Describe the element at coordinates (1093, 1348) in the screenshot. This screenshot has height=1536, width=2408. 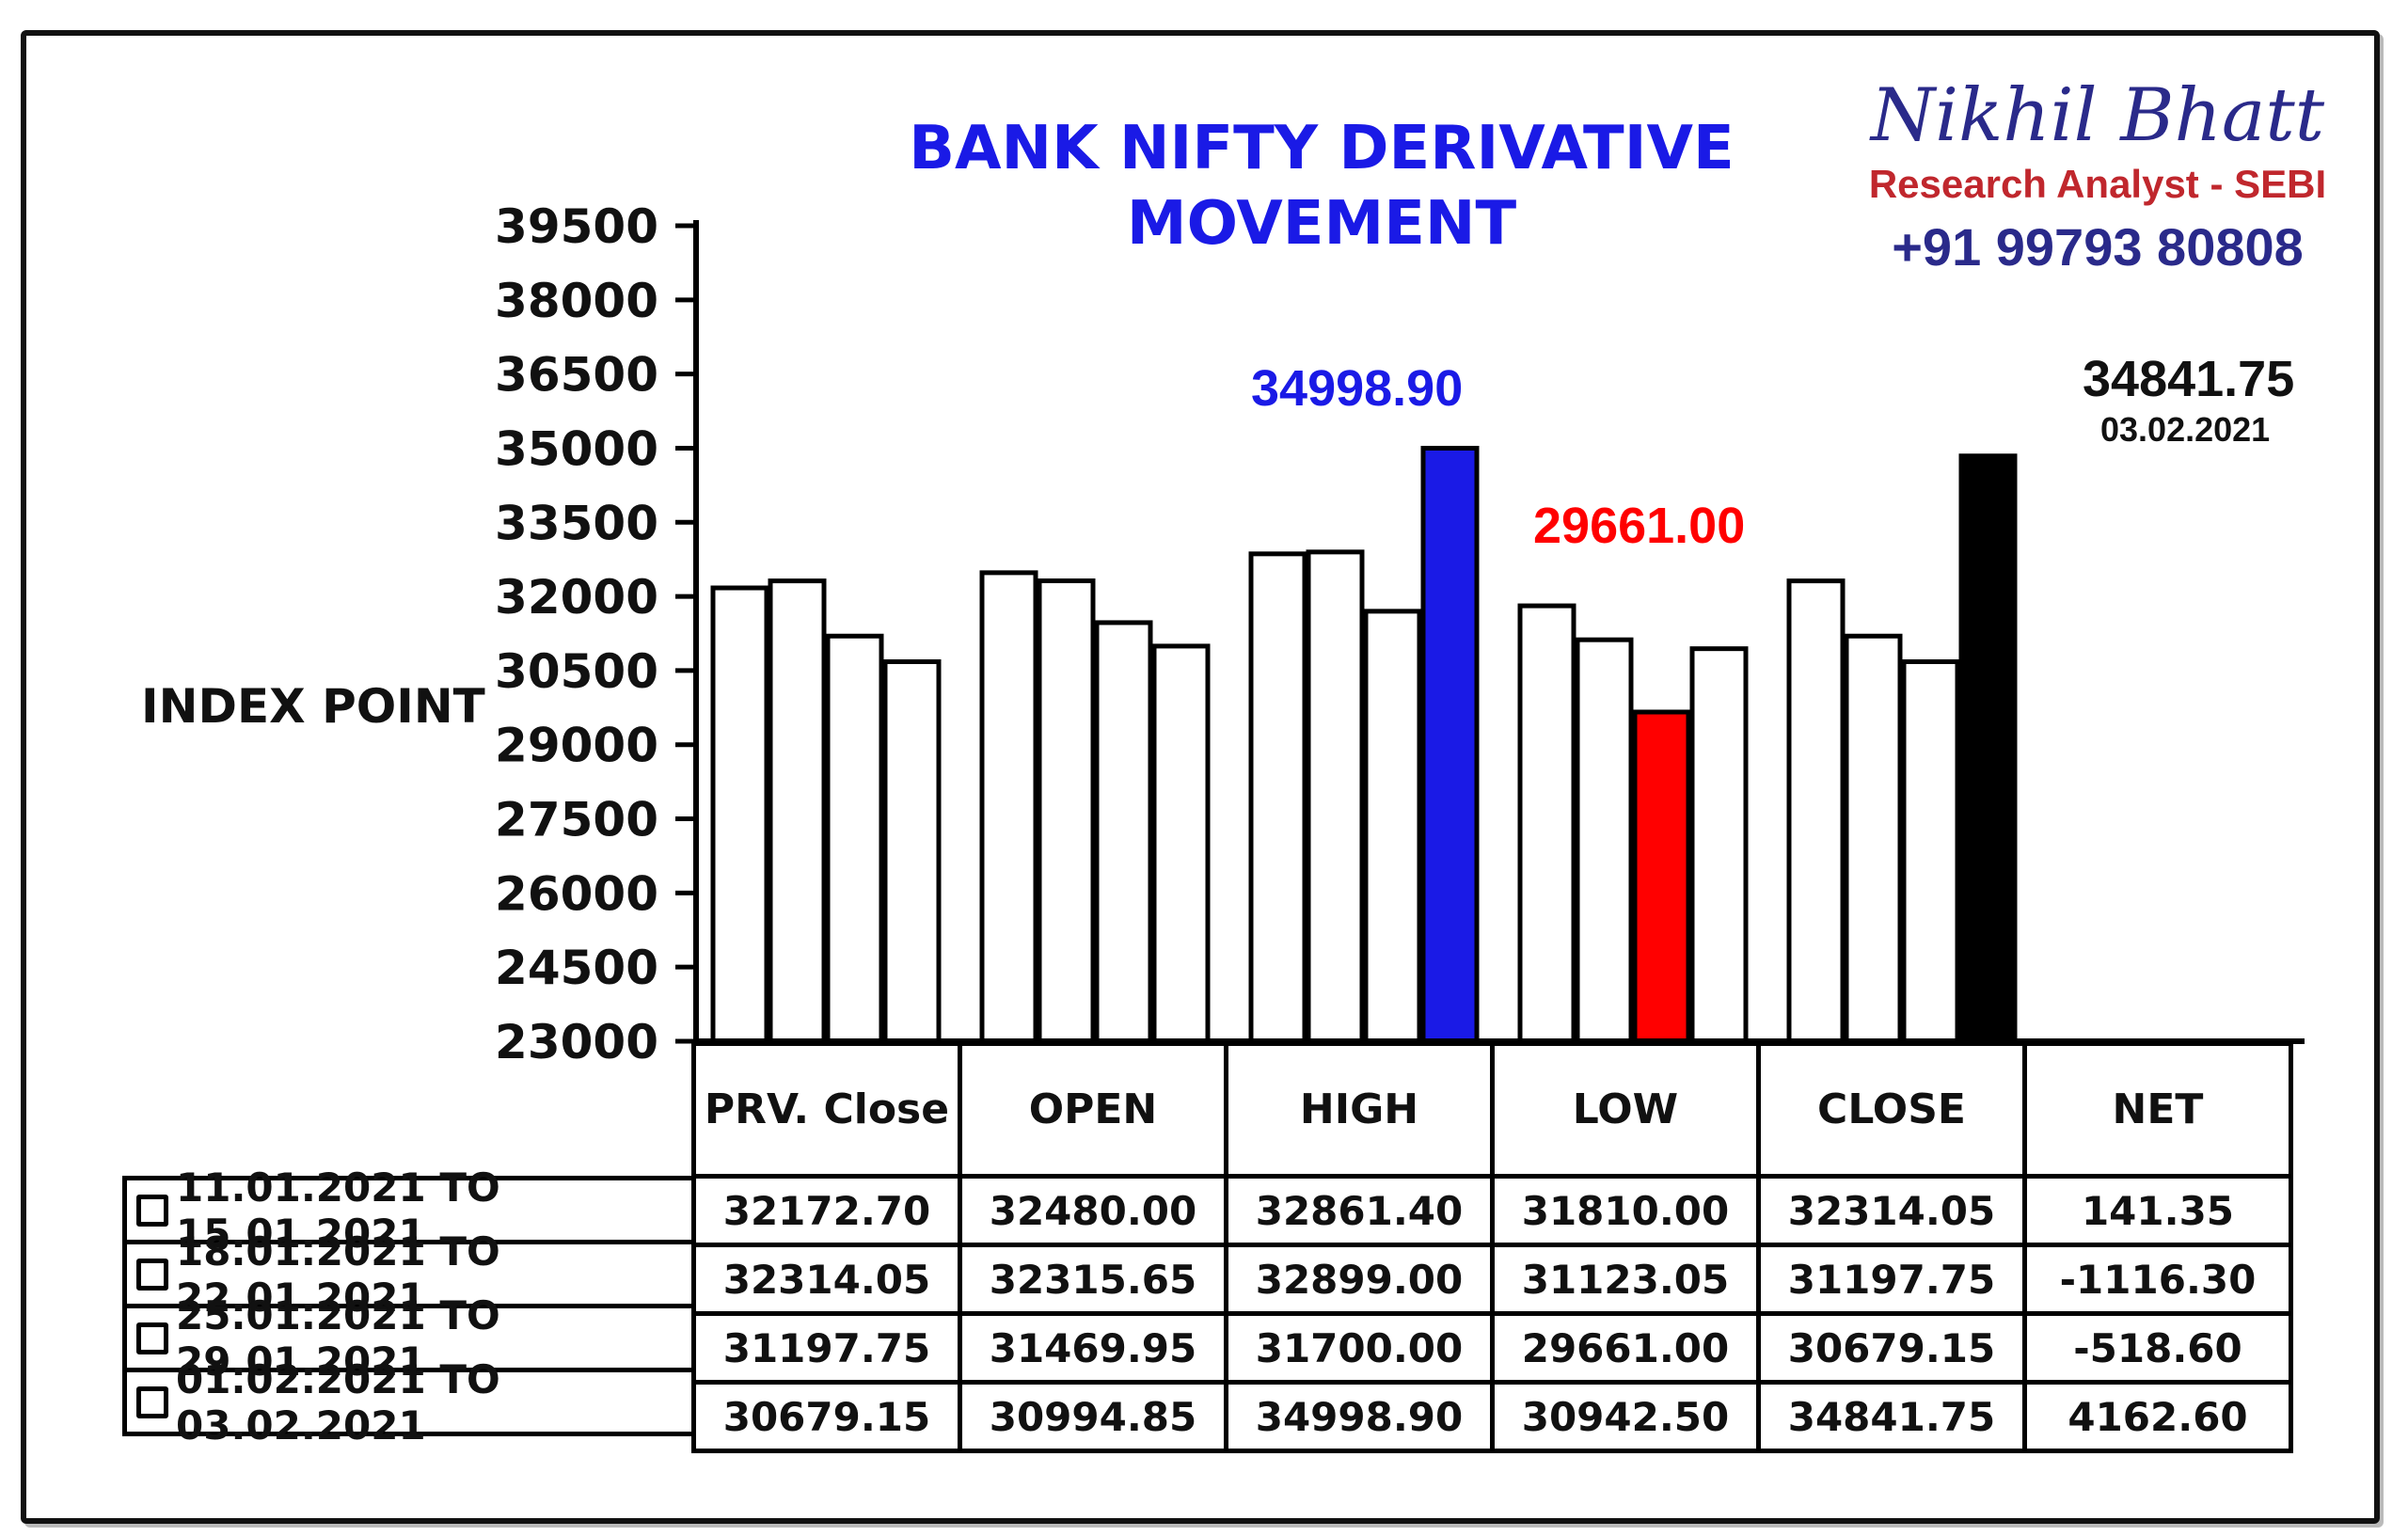
I see `table-cell: 31469.95` at that location.